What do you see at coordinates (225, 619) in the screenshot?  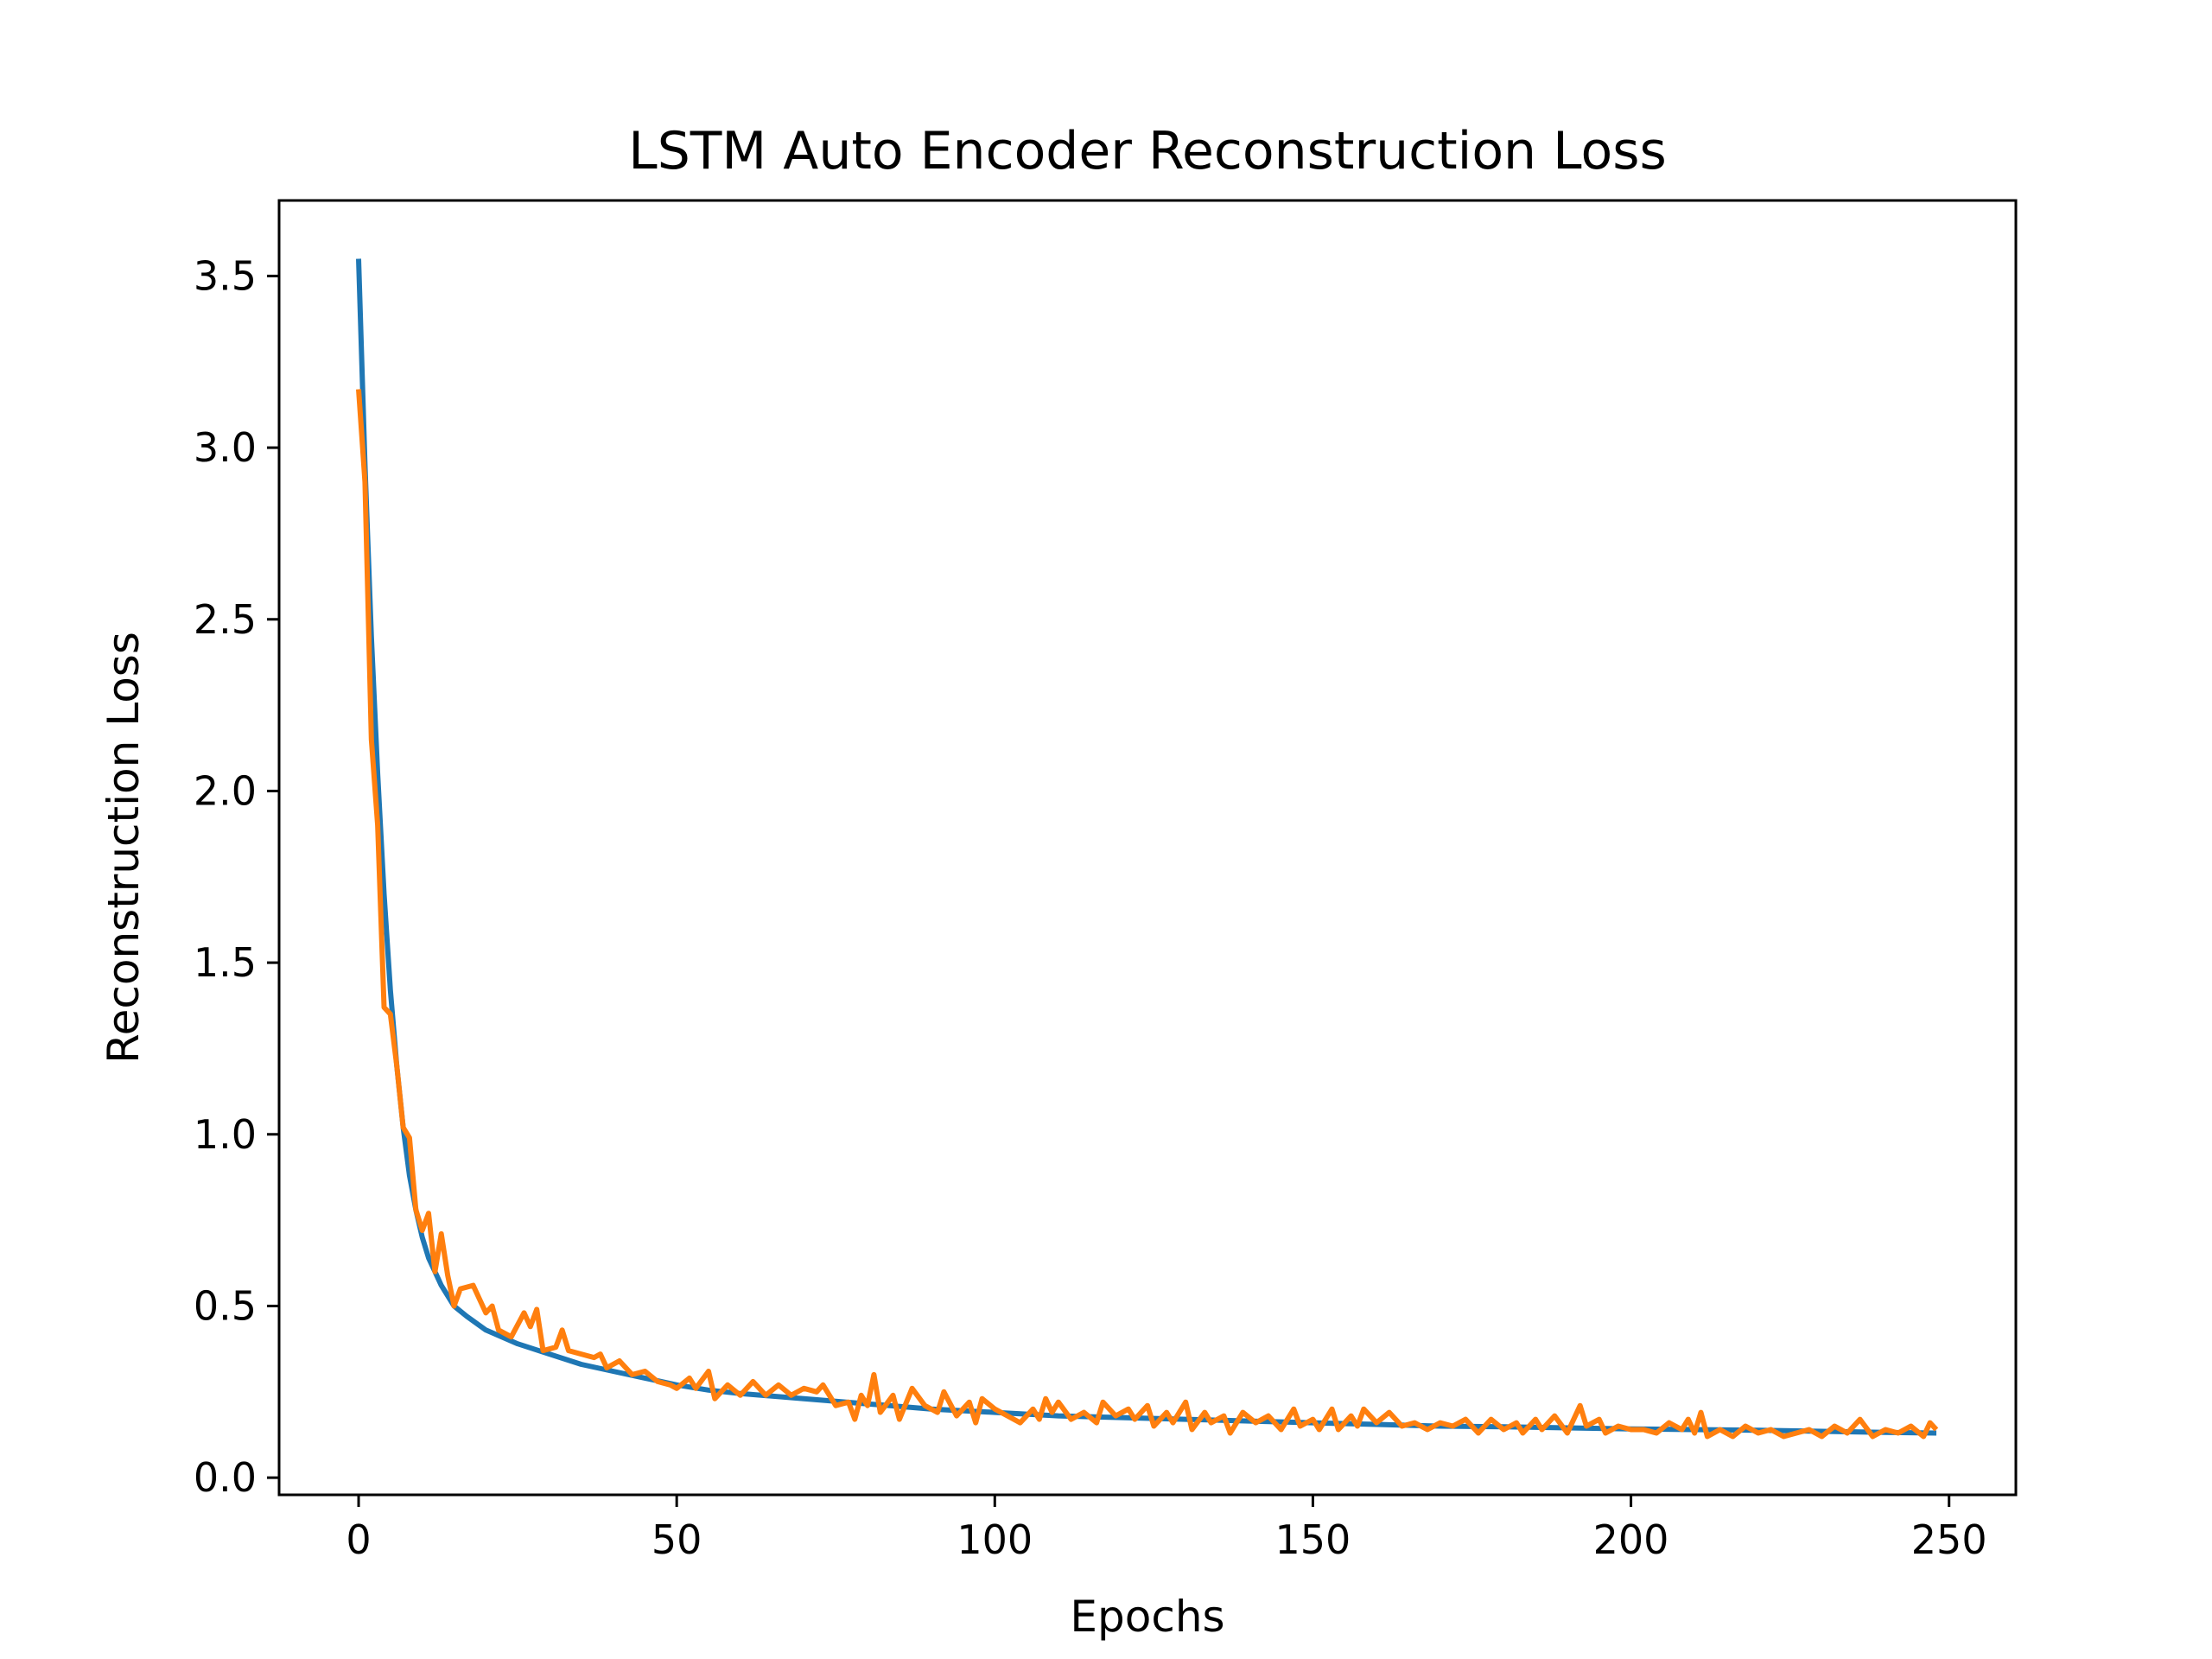 I see `y-tick-label: 2.5` at bounding box center [225, 619].